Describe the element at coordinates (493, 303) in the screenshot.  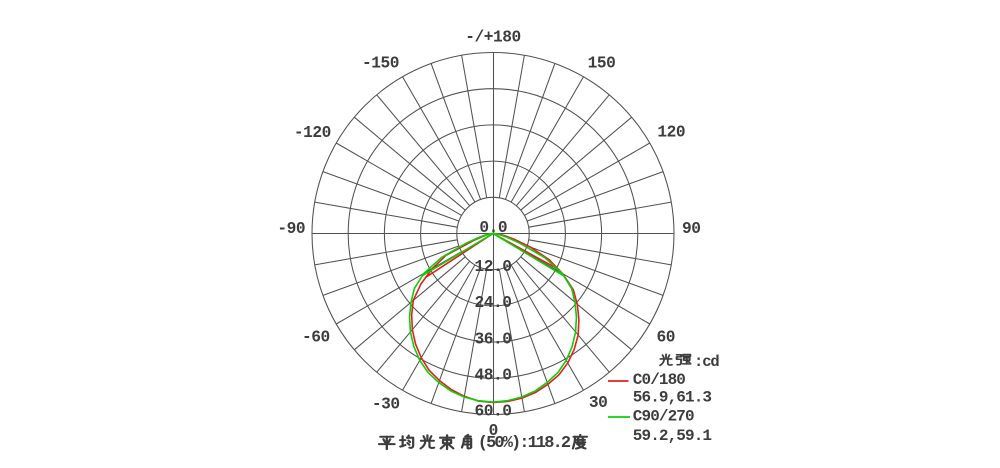
I see `svg-text: 24.0` at that location.